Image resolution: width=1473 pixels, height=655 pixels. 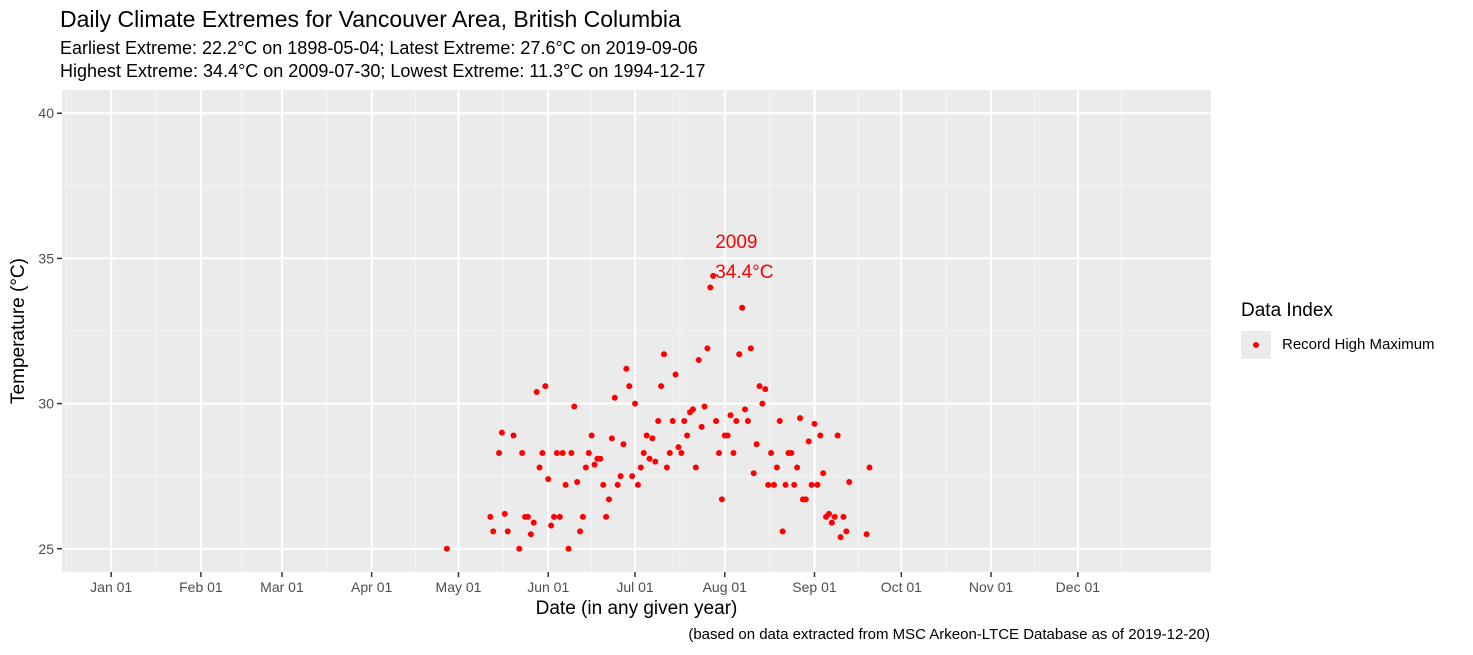 What do you see at coordinates (744, 272) in the screenshot?
I see `annotation-value: 34.4°C` at bounding box center [744, 272].